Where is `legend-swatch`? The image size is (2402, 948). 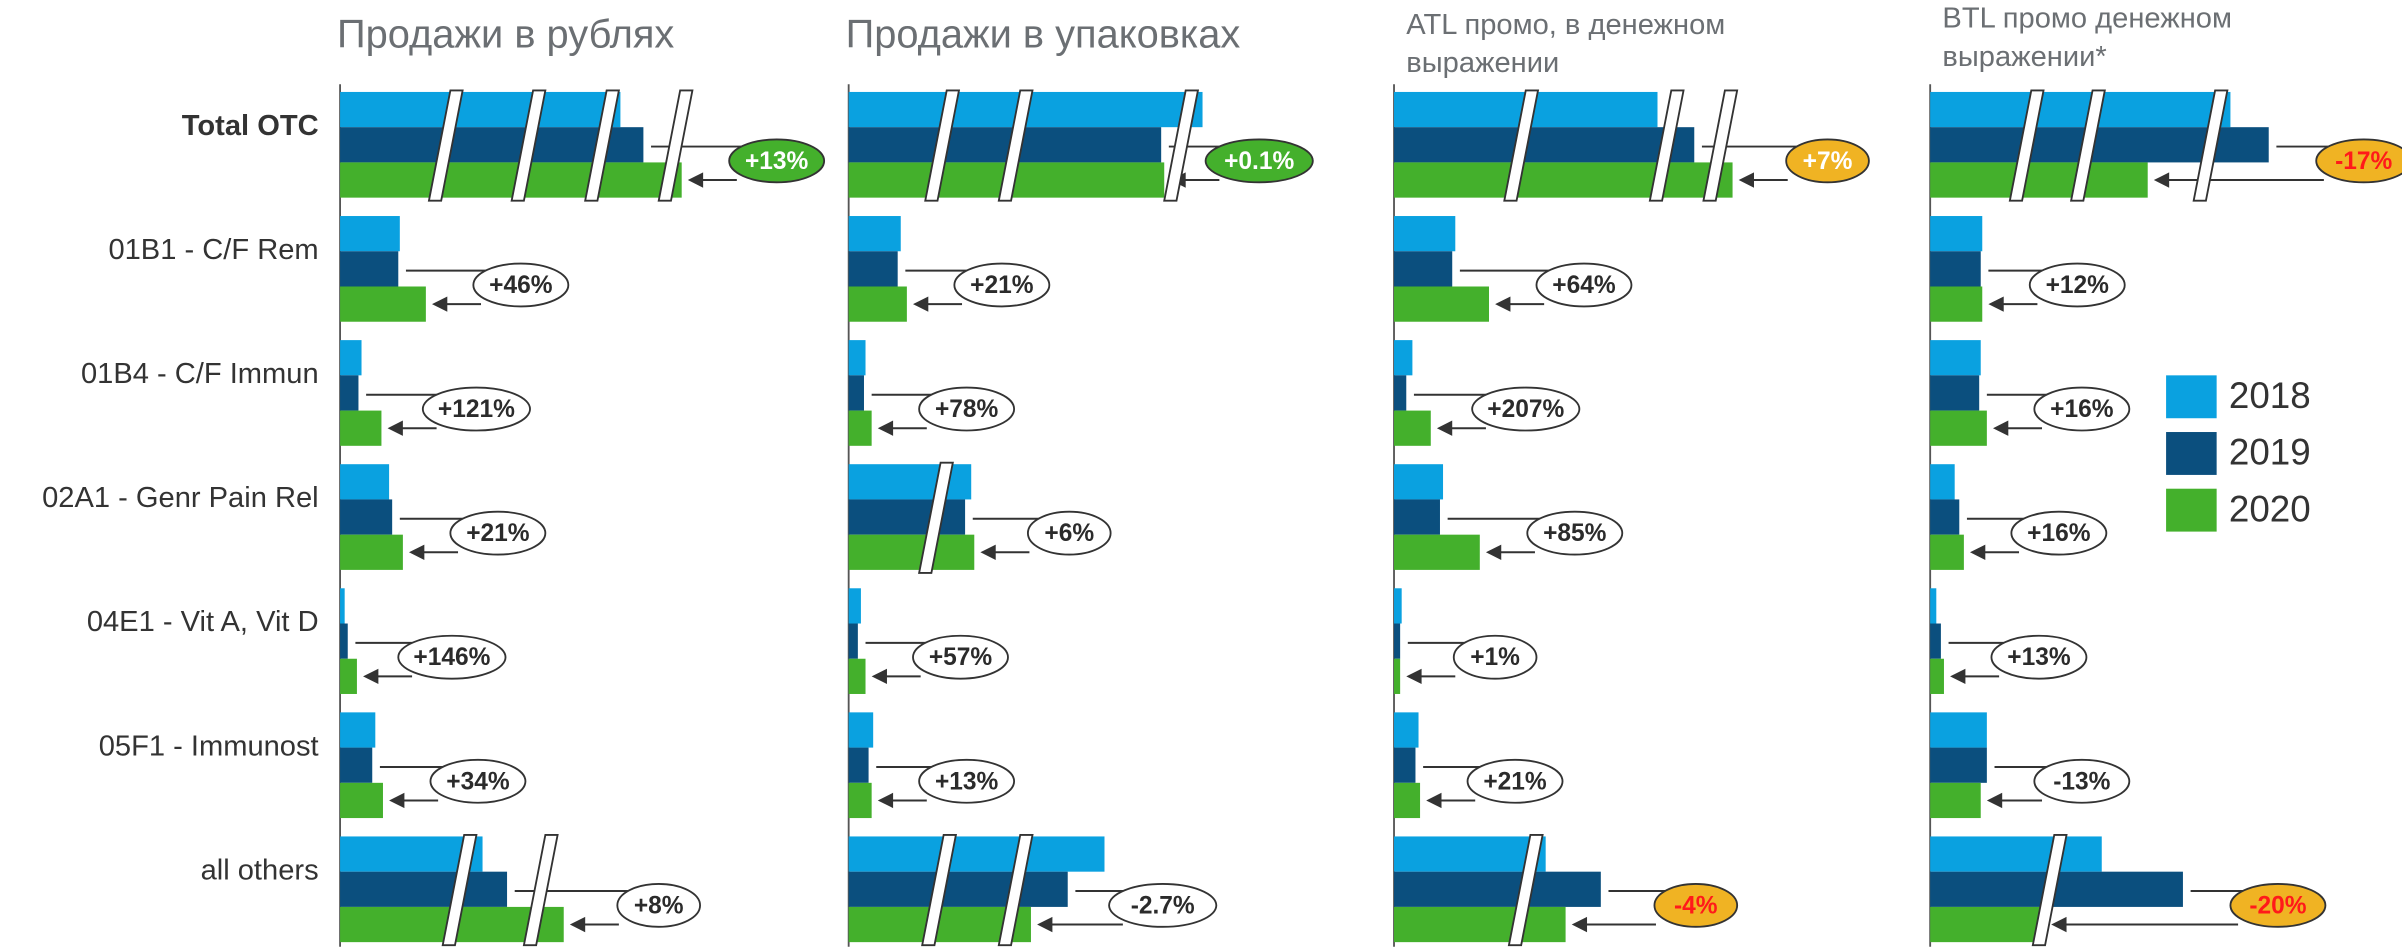 legend-swatch is located at coordinates (2191, 510).